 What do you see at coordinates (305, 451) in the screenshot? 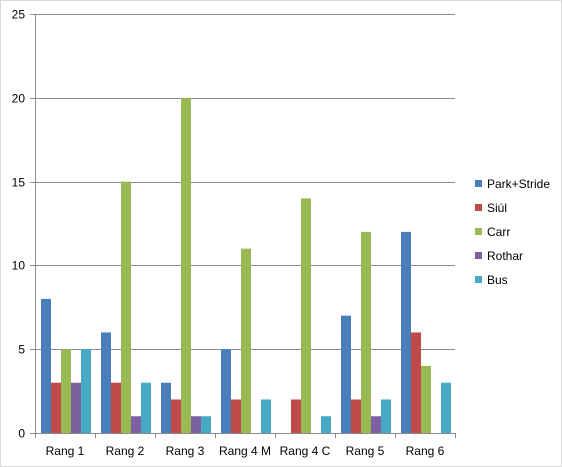
I see `x-tick-label: Rang 4 C` at bounding box center [305, 451].